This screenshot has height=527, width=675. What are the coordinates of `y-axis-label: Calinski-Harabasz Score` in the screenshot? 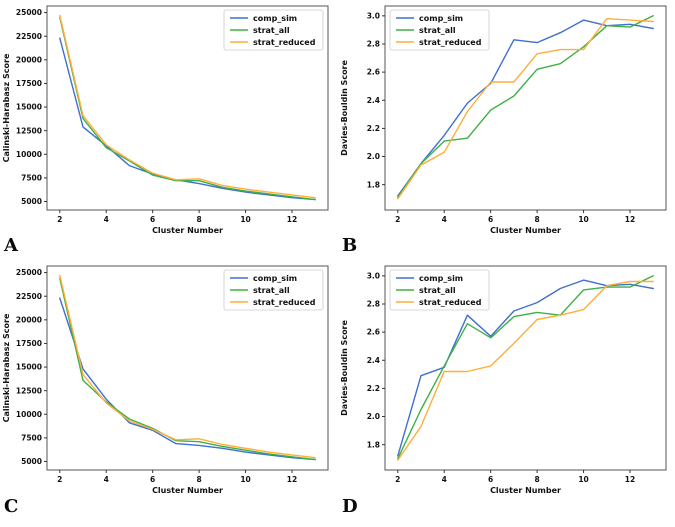 It's located at (6, 107).